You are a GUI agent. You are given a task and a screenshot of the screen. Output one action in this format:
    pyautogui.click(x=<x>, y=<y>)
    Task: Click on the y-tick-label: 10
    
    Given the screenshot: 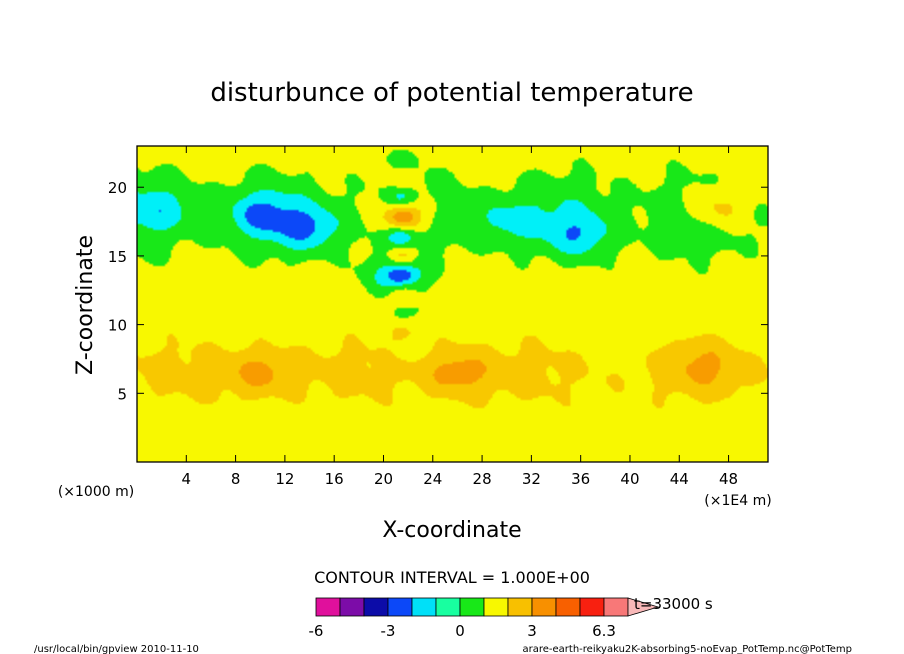 What is the action you would take?
    pyautogui.click(x=117, y=326)
    